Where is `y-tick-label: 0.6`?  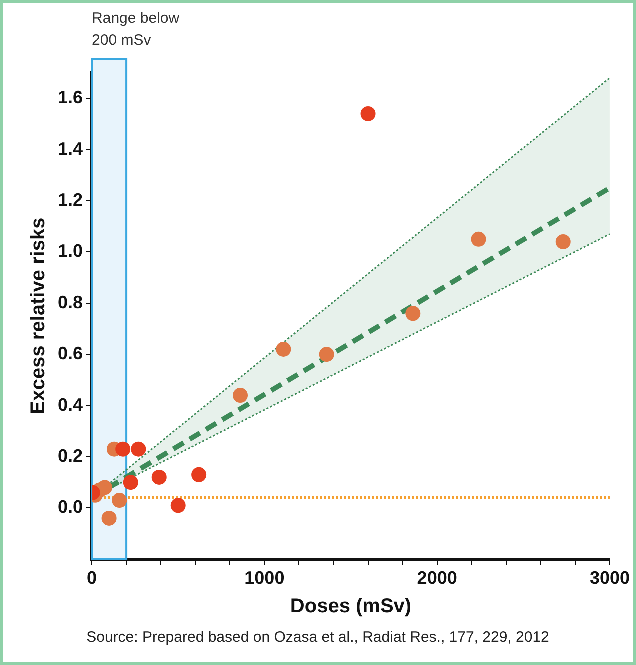 y-tick-label: 0.6 is located at coordinates (71, 354).